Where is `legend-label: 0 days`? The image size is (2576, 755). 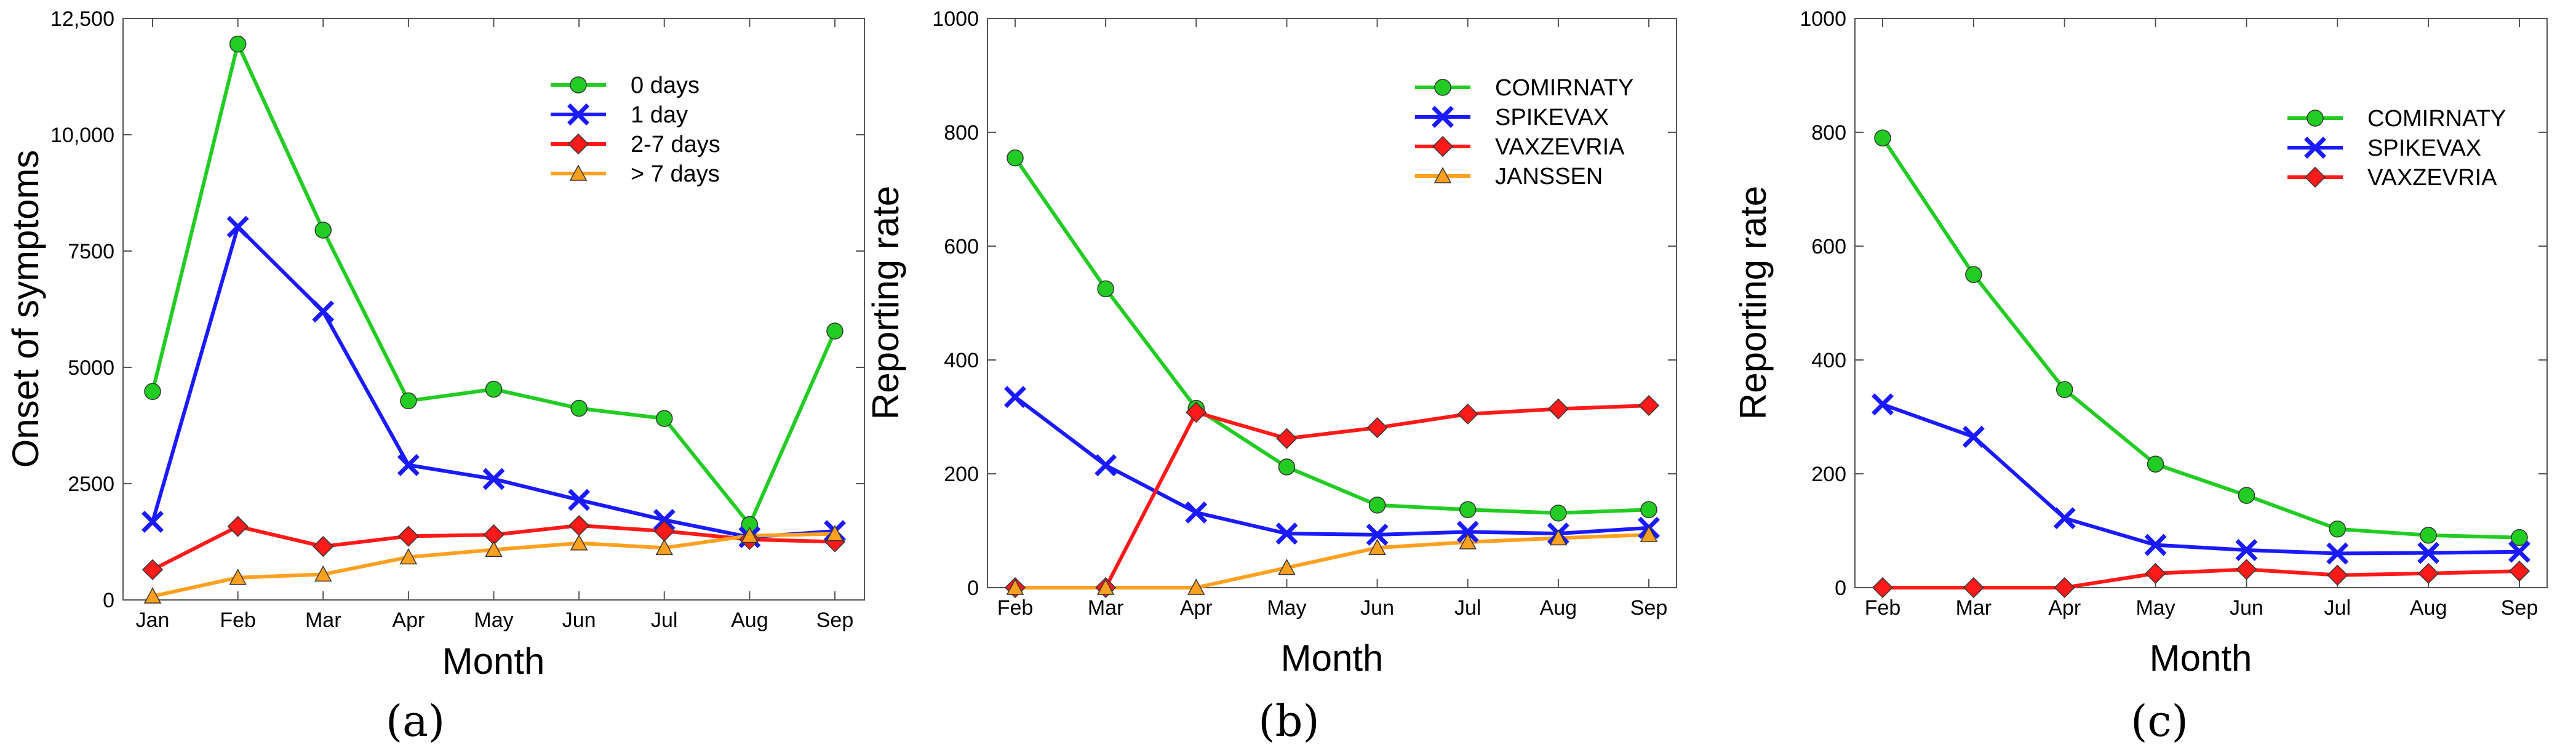 legend-label: 0 days is located at coordinates (666, 85).